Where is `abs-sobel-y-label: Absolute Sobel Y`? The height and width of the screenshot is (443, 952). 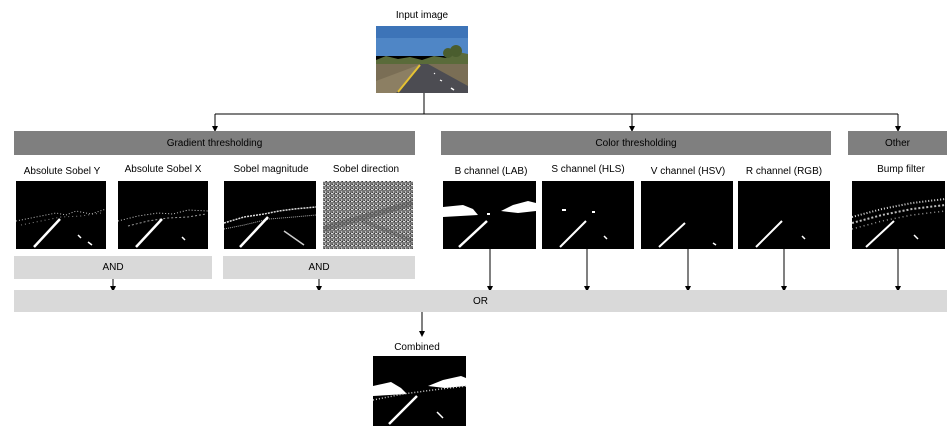
abs-sobel-y-label: Absolute Sobel Y is located at coordinates (62, 171).